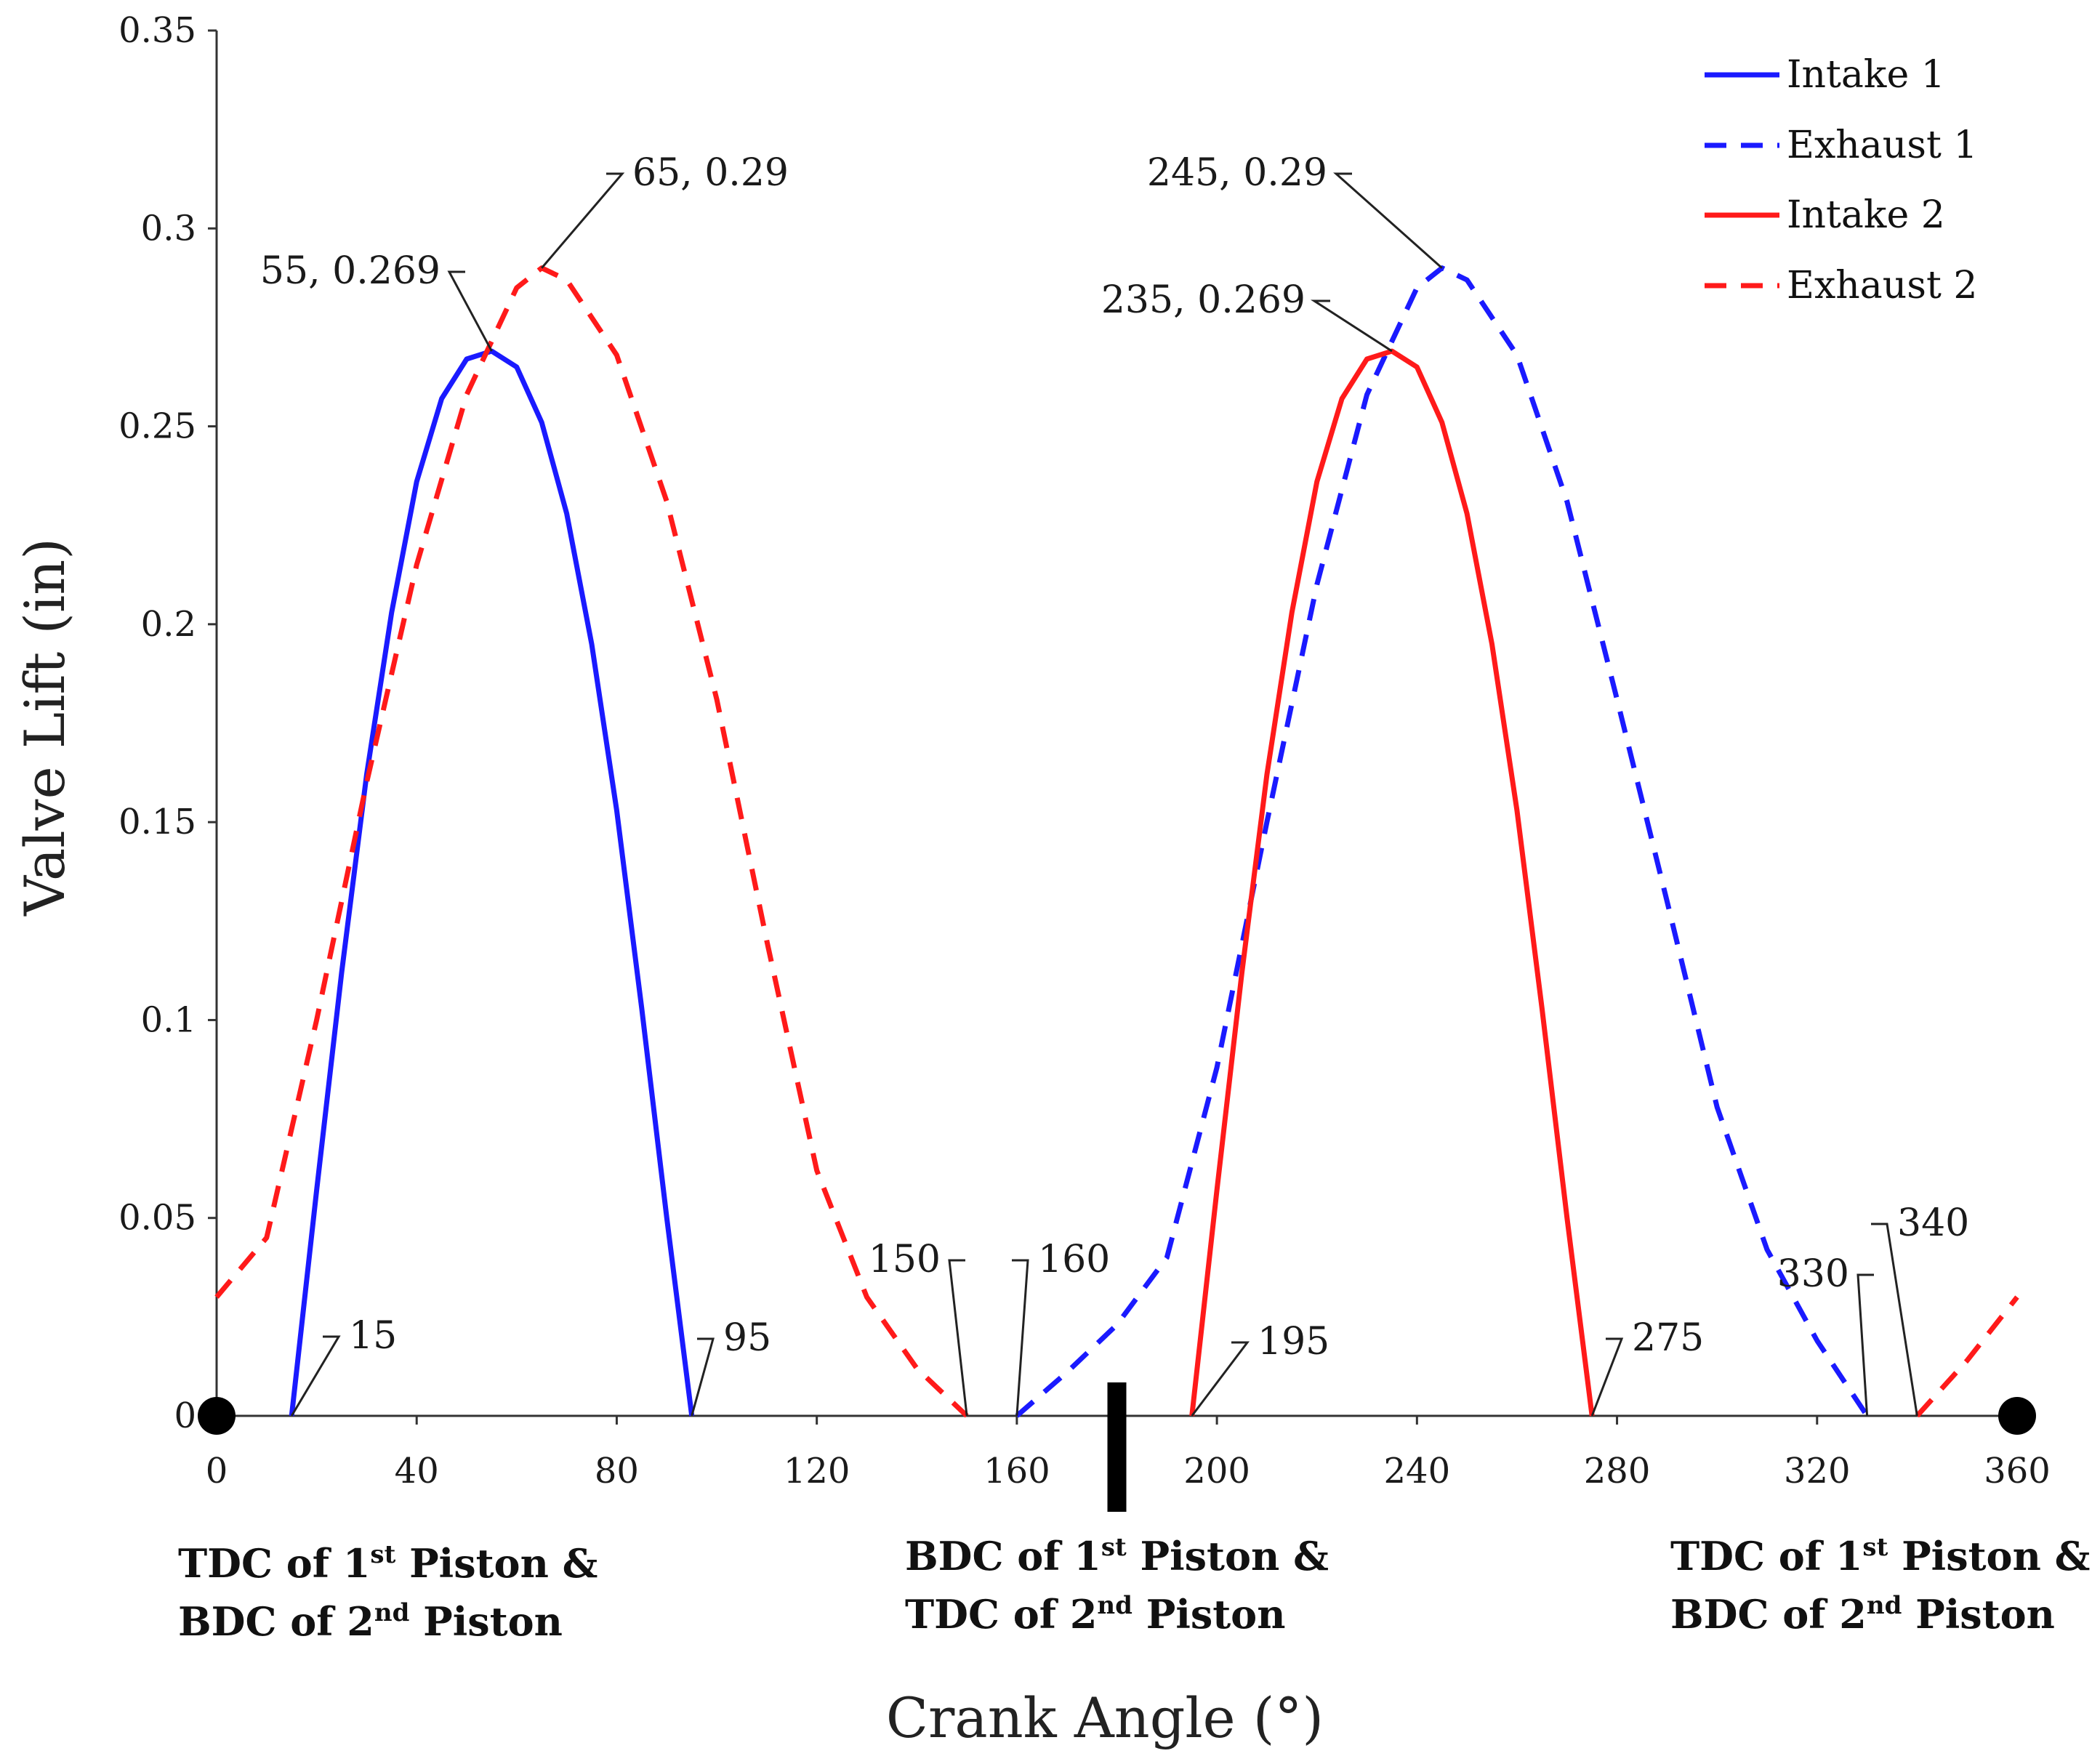 Image resolution: width=2100 pixels, height=1764 pixels. Describe the element at coordinates (1813, 1274) in the screenshot. I see `annotation-label: 330` at that location.